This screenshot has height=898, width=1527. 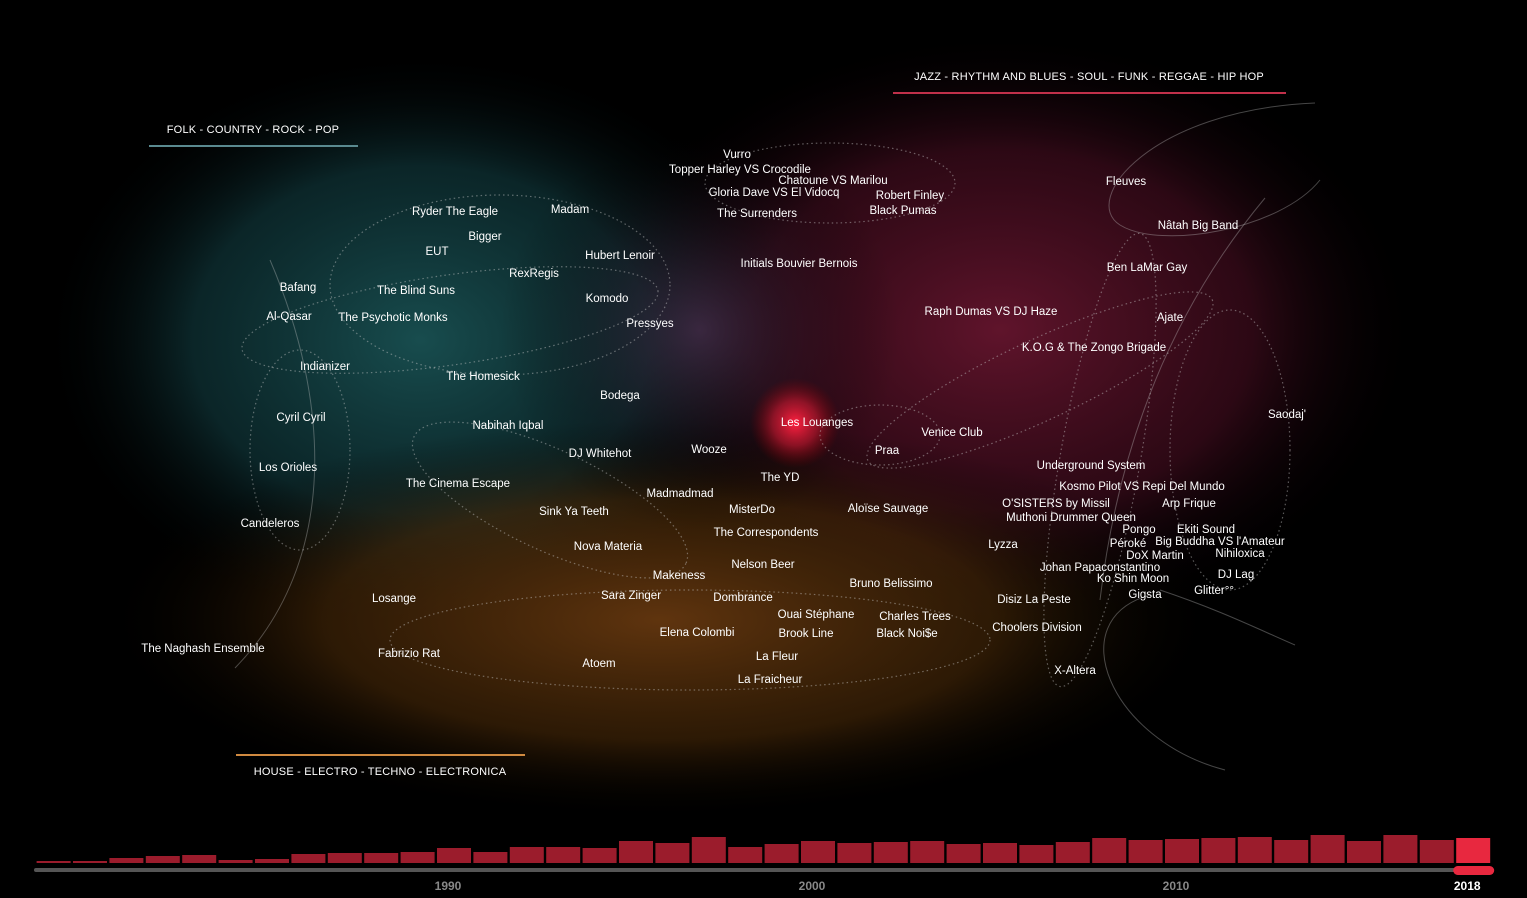 I want to click on artist-name: Saodaj', so click(x=1287, y=415).